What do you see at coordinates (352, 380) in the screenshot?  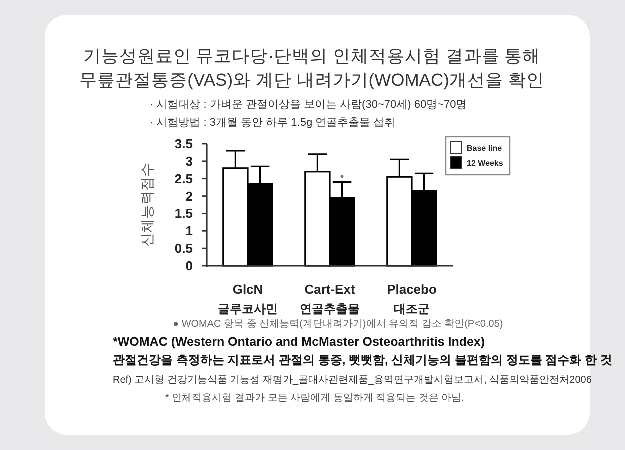 I see `note: Ref) 고시형 건강기능식품 기능성 재평가_골대사관련제품_용역연구개발시험보고서, 식품의약품안전처2006` at bounding box center [352, 380].